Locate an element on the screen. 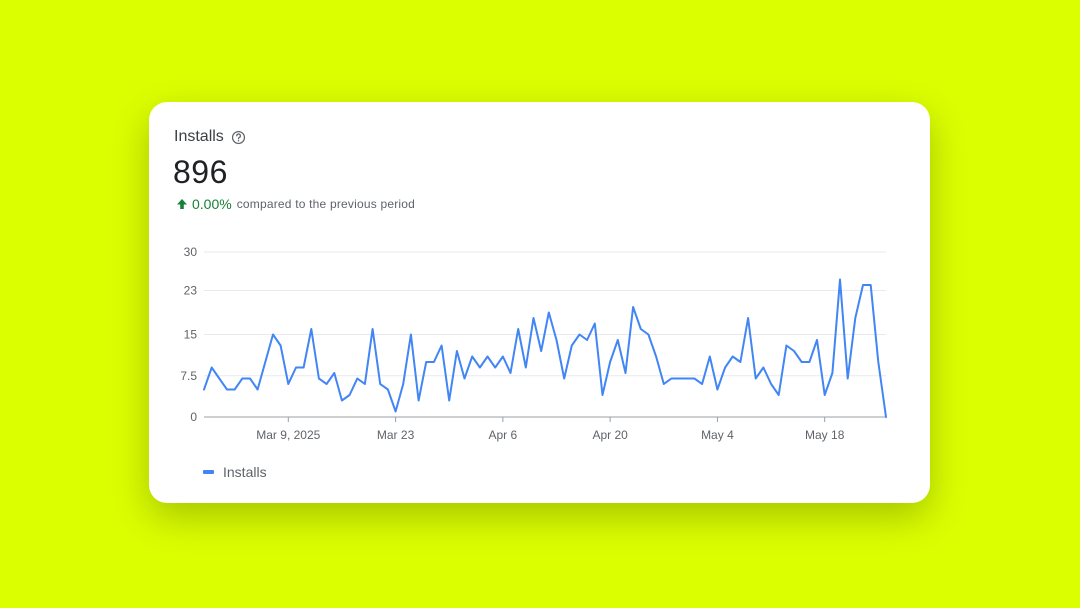 Image resolution: width=1080 pixels, height=608 pixels. x-tick-label: May 4 is located at coordinates (717, 435).